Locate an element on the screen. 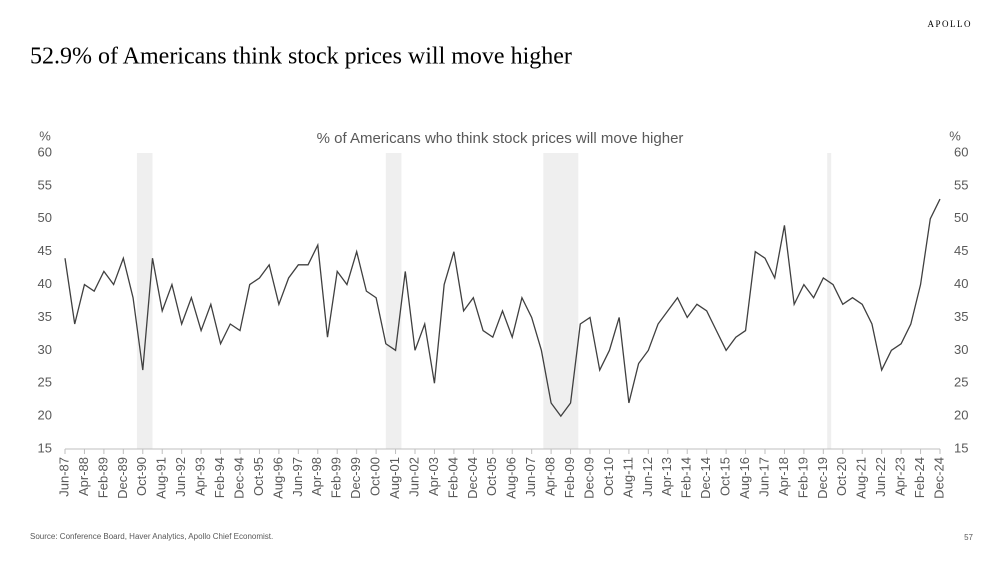  x-tick-label: Apr-88 is located at coordinates (83, 476).